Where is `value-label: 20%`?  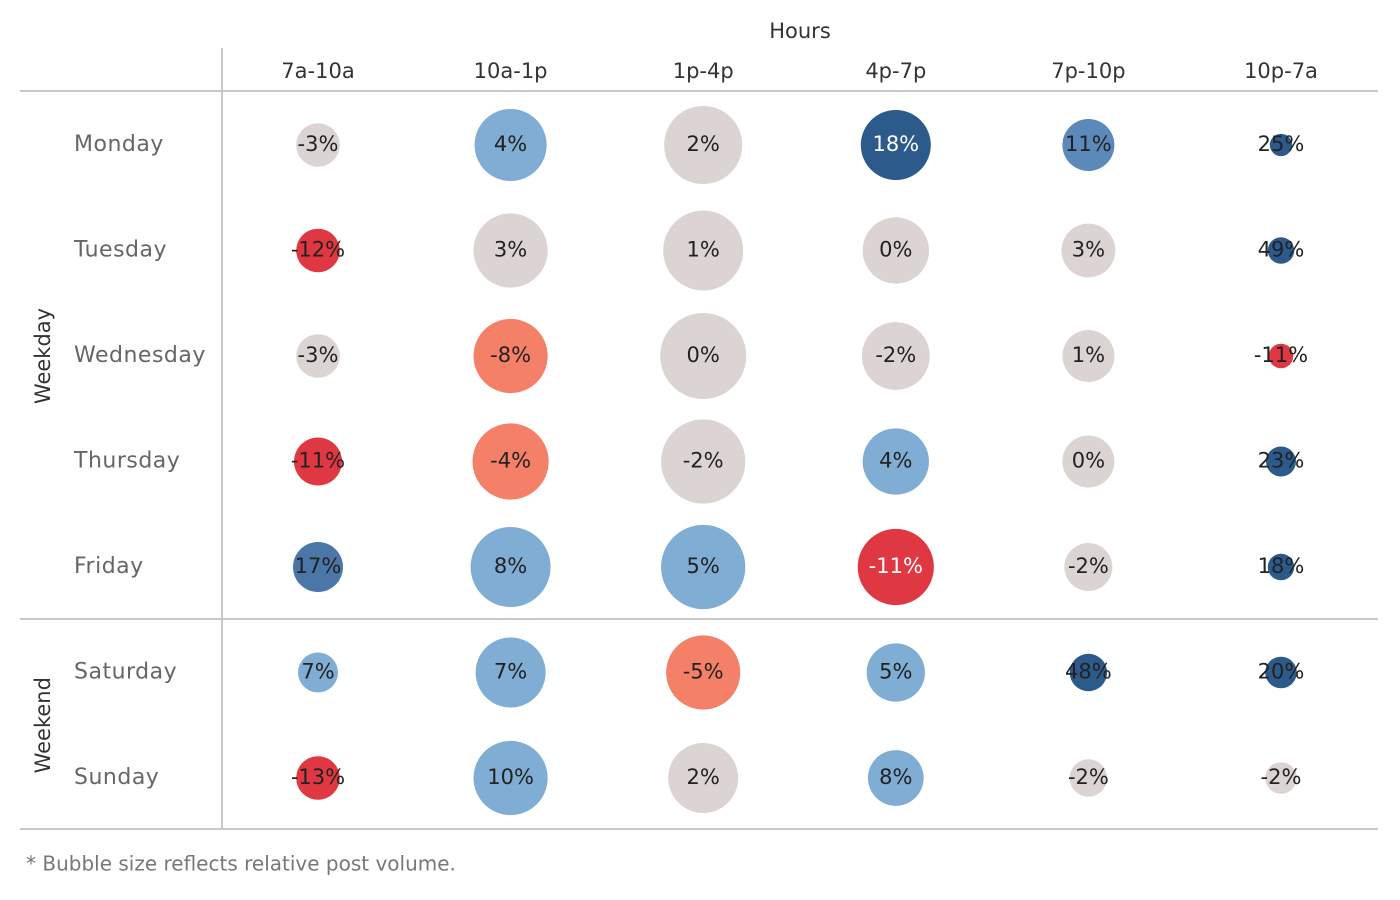 value-label: 20% is located at coordinates (1281, 672).